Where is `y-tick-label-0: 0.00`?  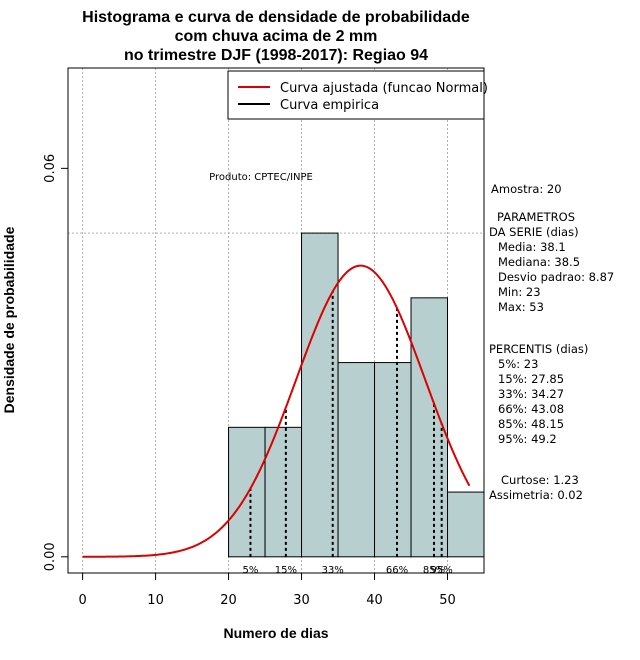 y-tick-label-0: 0.00 is located at coordinates (50, 556).